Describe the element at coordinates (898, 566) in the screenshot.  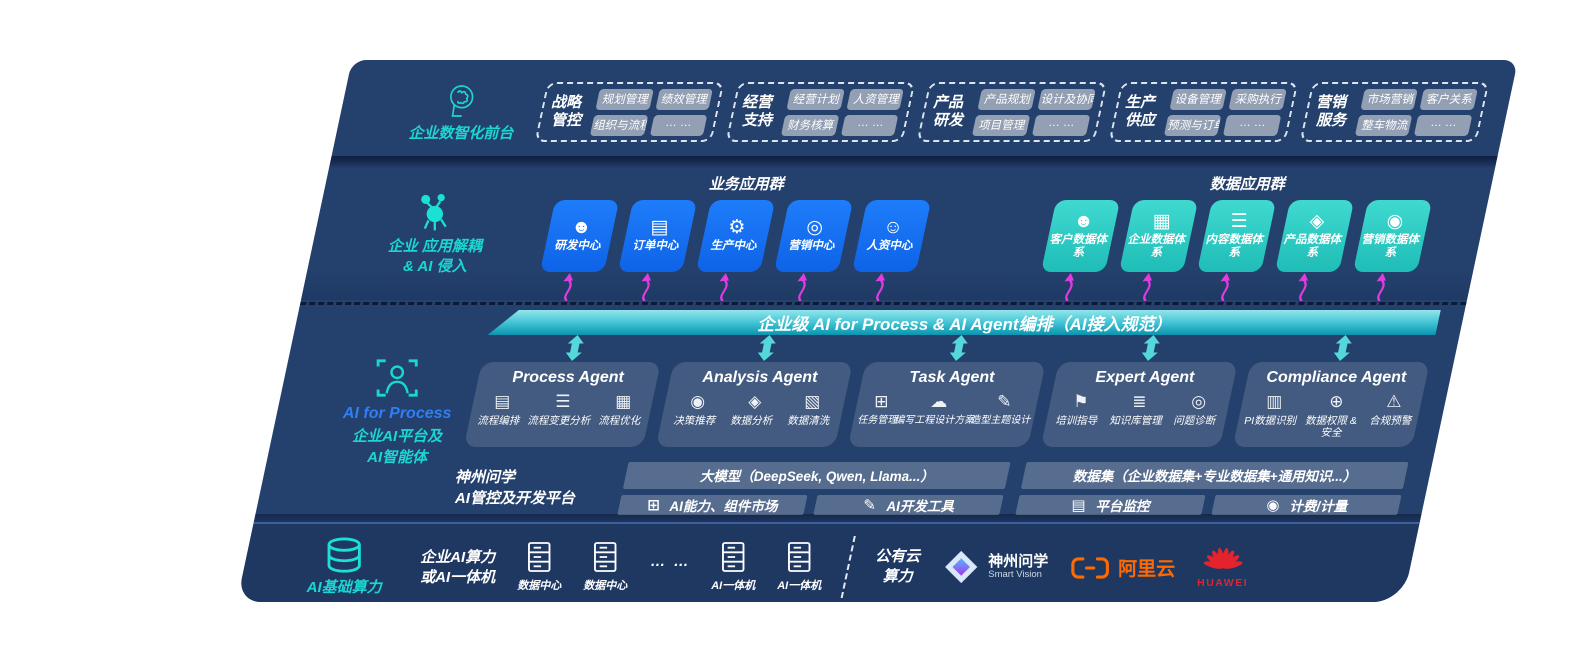
I see `public-cloud-label: 公有云 算力` at that location.